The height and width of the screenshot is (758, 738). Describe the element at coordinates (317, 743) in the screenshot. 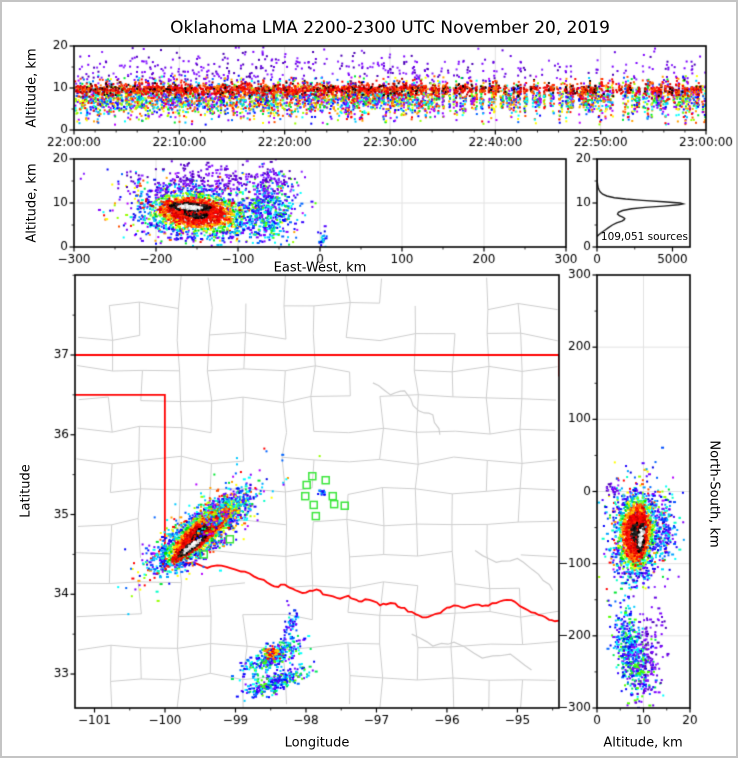

I see `map-xlabel: Longitude` at that location.